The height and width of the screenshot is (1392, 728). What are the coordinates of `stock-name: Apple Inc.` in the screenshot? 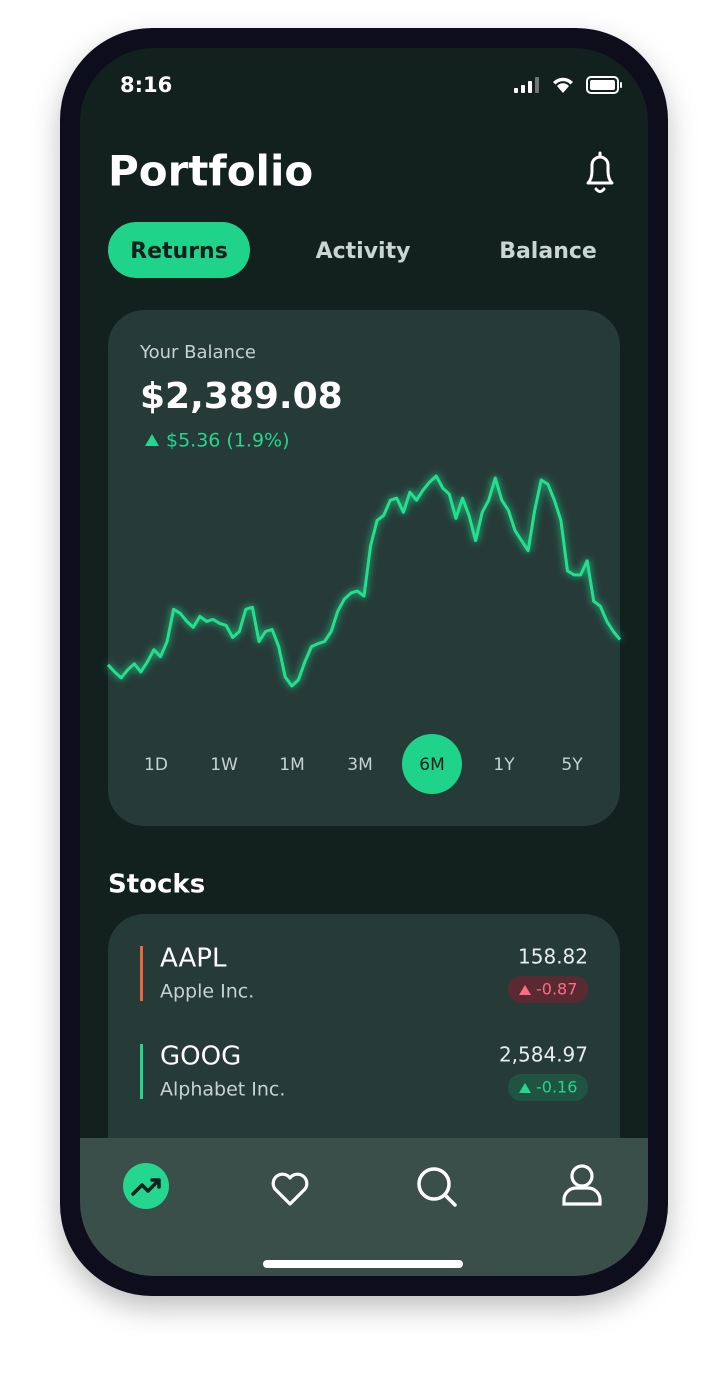 It's located at (207, 992).